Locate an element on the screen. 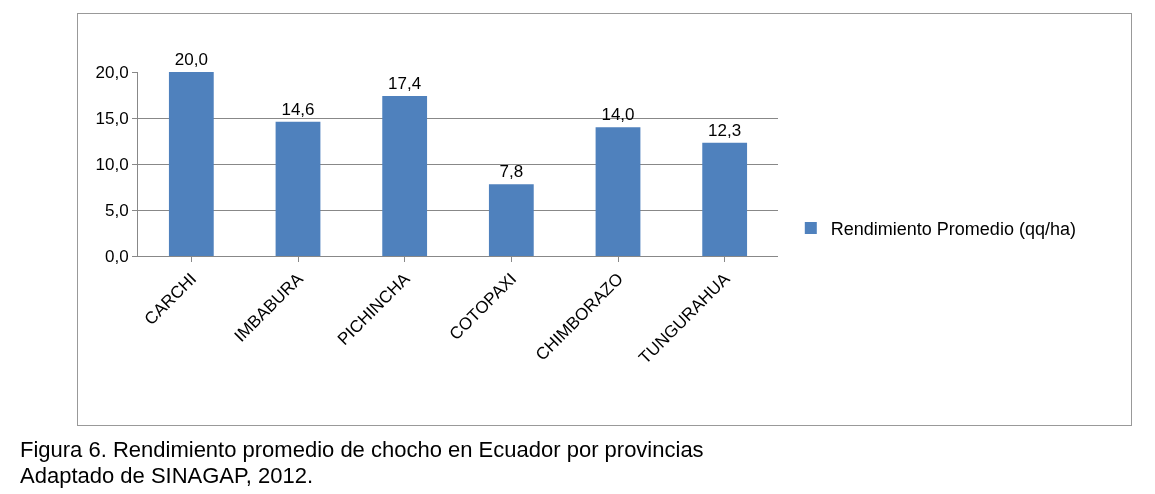 The image size is (1155, 494). data-label: 17,4 is located at coordinates (405, 83).